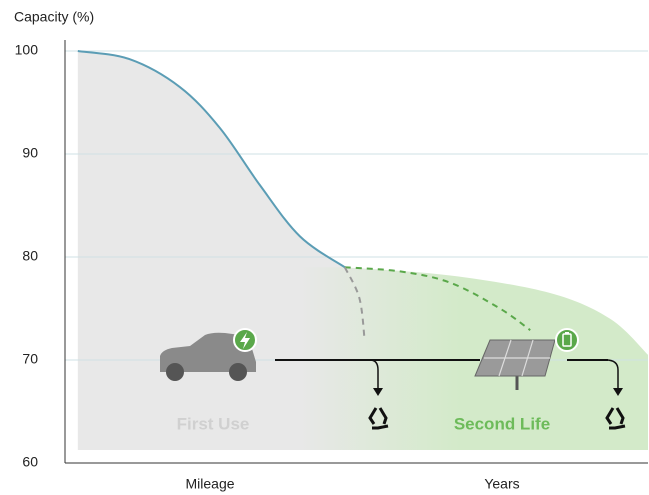 The height and width of the screenshot is (495, 649). What do you see at coordinates (27, 50) in the screenshot?
I see `y-tick-label: 100` at bounding box center [27, 50].